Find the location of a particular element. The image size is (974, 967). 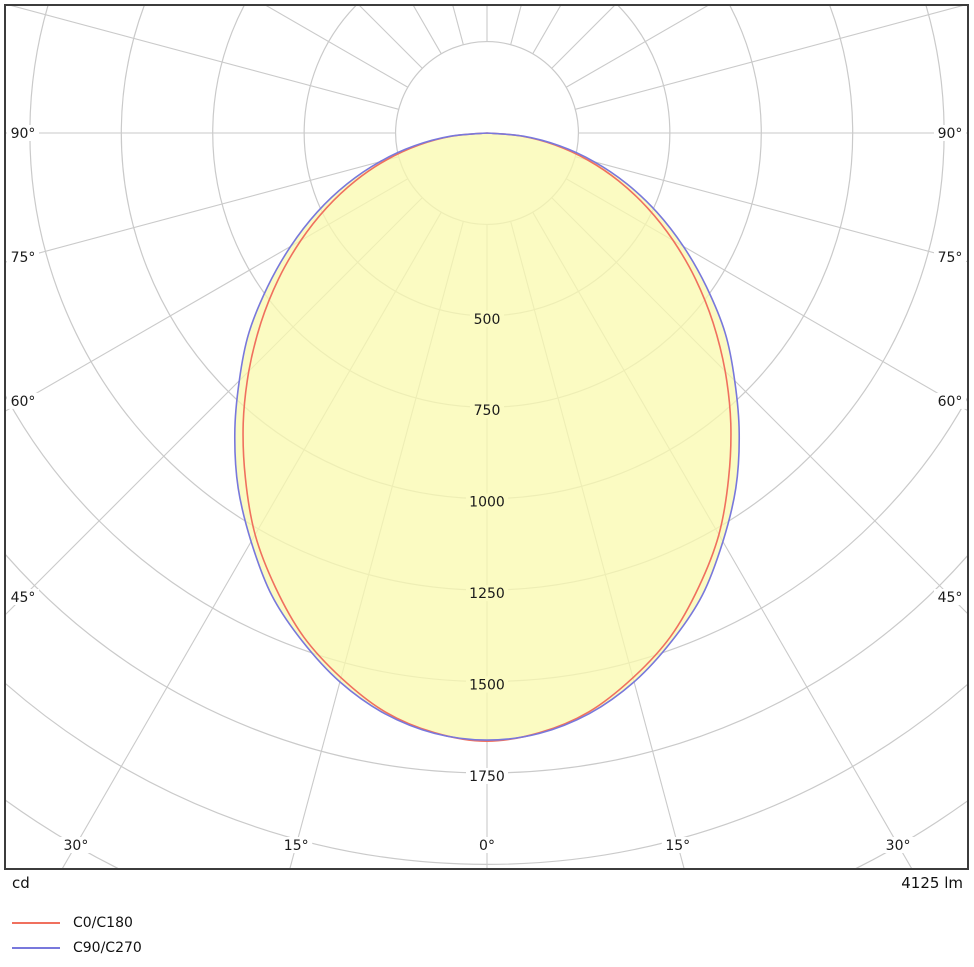

flux-label: 4125 lm is located at coordinates (932, 883).